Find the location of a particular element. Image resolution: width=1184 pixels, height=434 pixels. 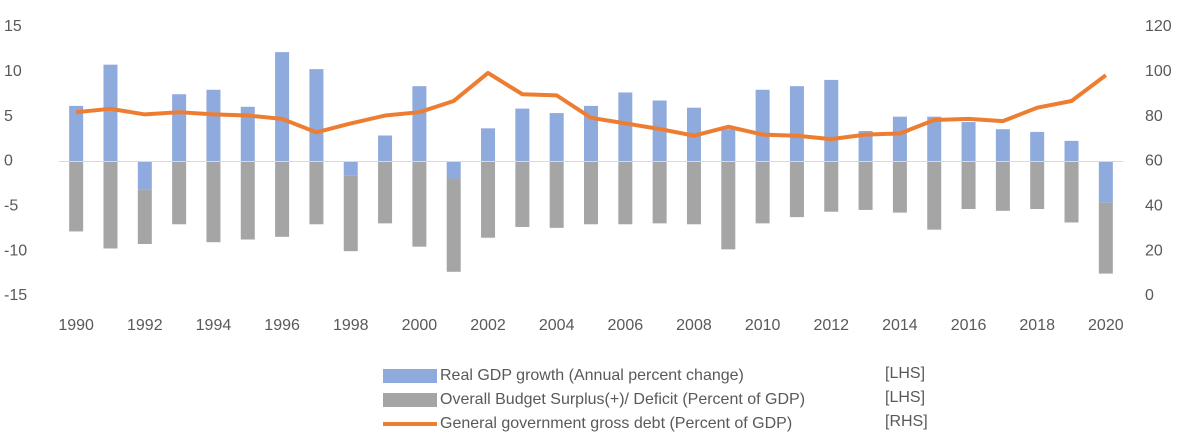

x-tick-label: 2000 is located at coordinates (420, 325).